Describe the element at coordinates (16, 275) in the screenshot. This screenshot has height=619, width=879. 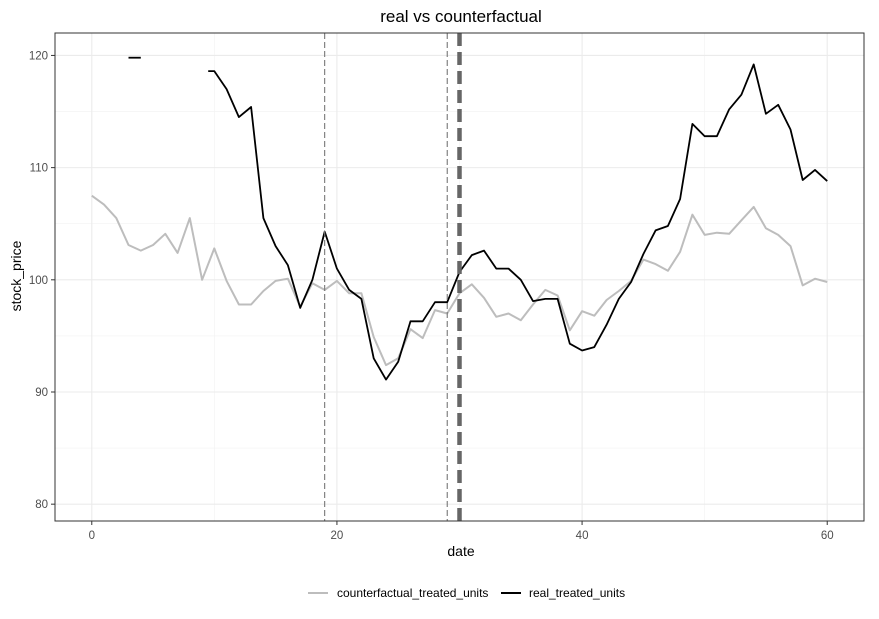
I see `y-axis-title: stock_price` at that location.